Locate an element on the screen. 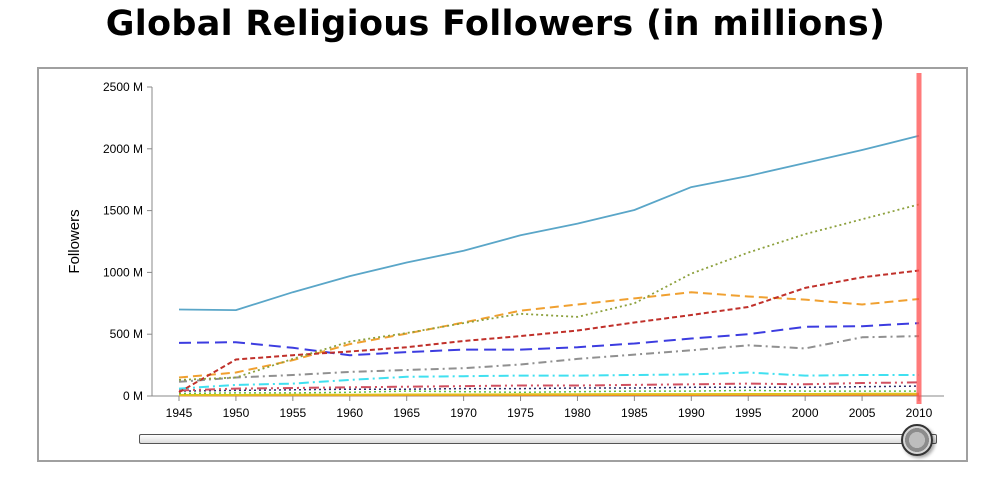 This screenshot has width=991, height=484. y-tick-label: 2500 M is located at coordinates (123, 87).